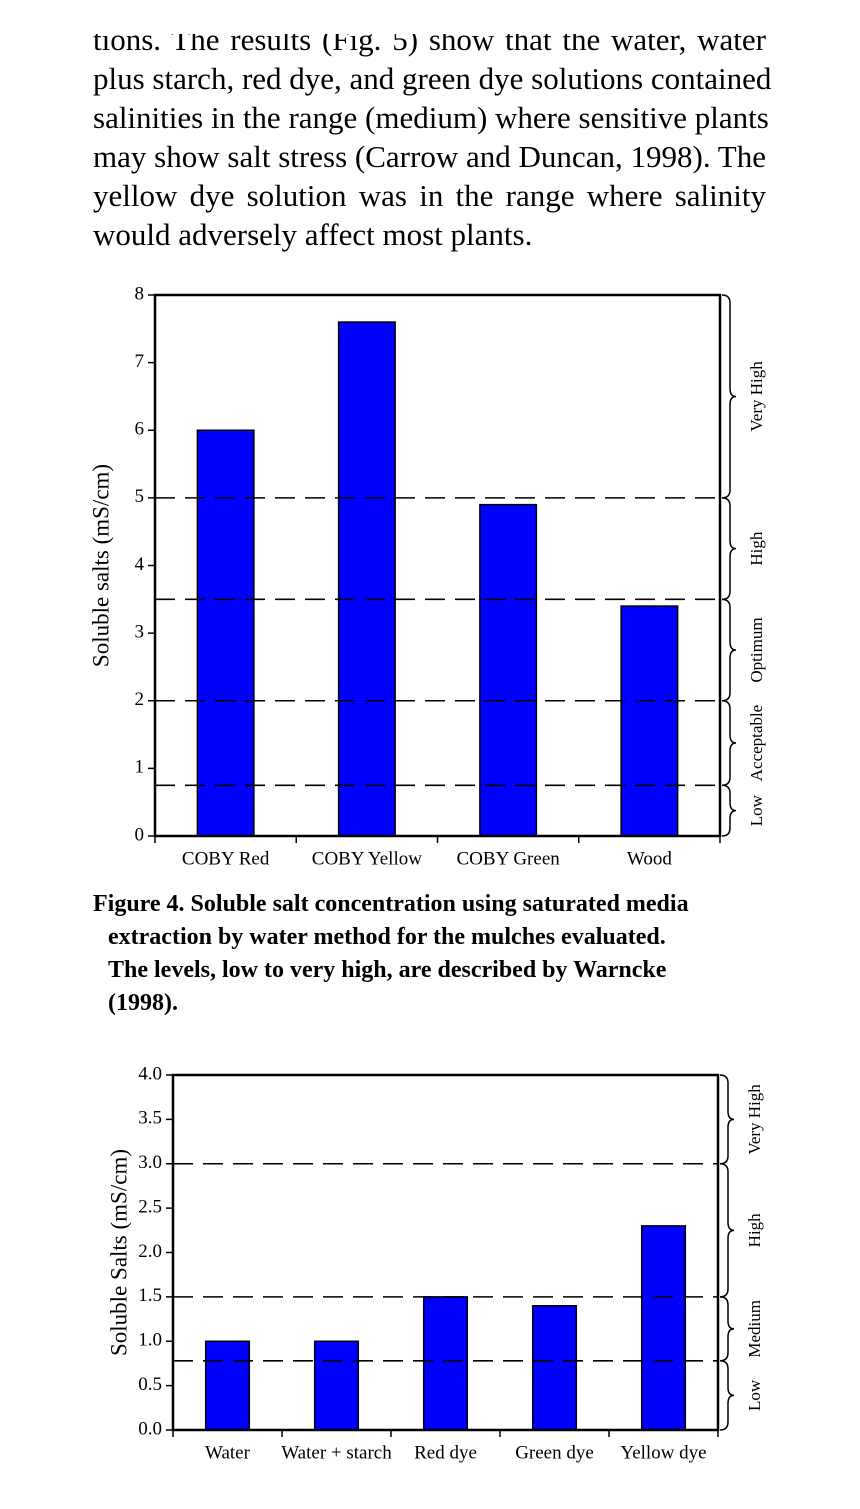 This screenshot has height=1509, width=860. What do you see at coordinates (140, 361) in the screenshot?
I see `y-tick-label: 7` at bounding box center [140, 361].